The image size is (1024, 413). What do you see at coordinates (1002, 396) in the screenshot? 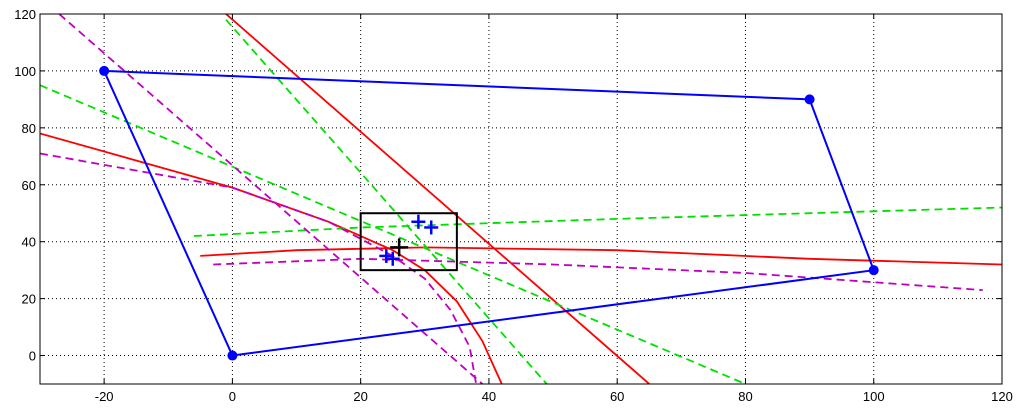
I see `x-tick-label: 120` at bounding box center [1002, 396].